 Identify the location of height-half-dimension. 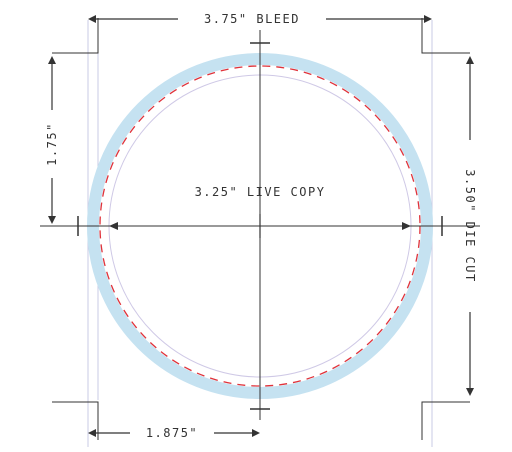
(52, 140).